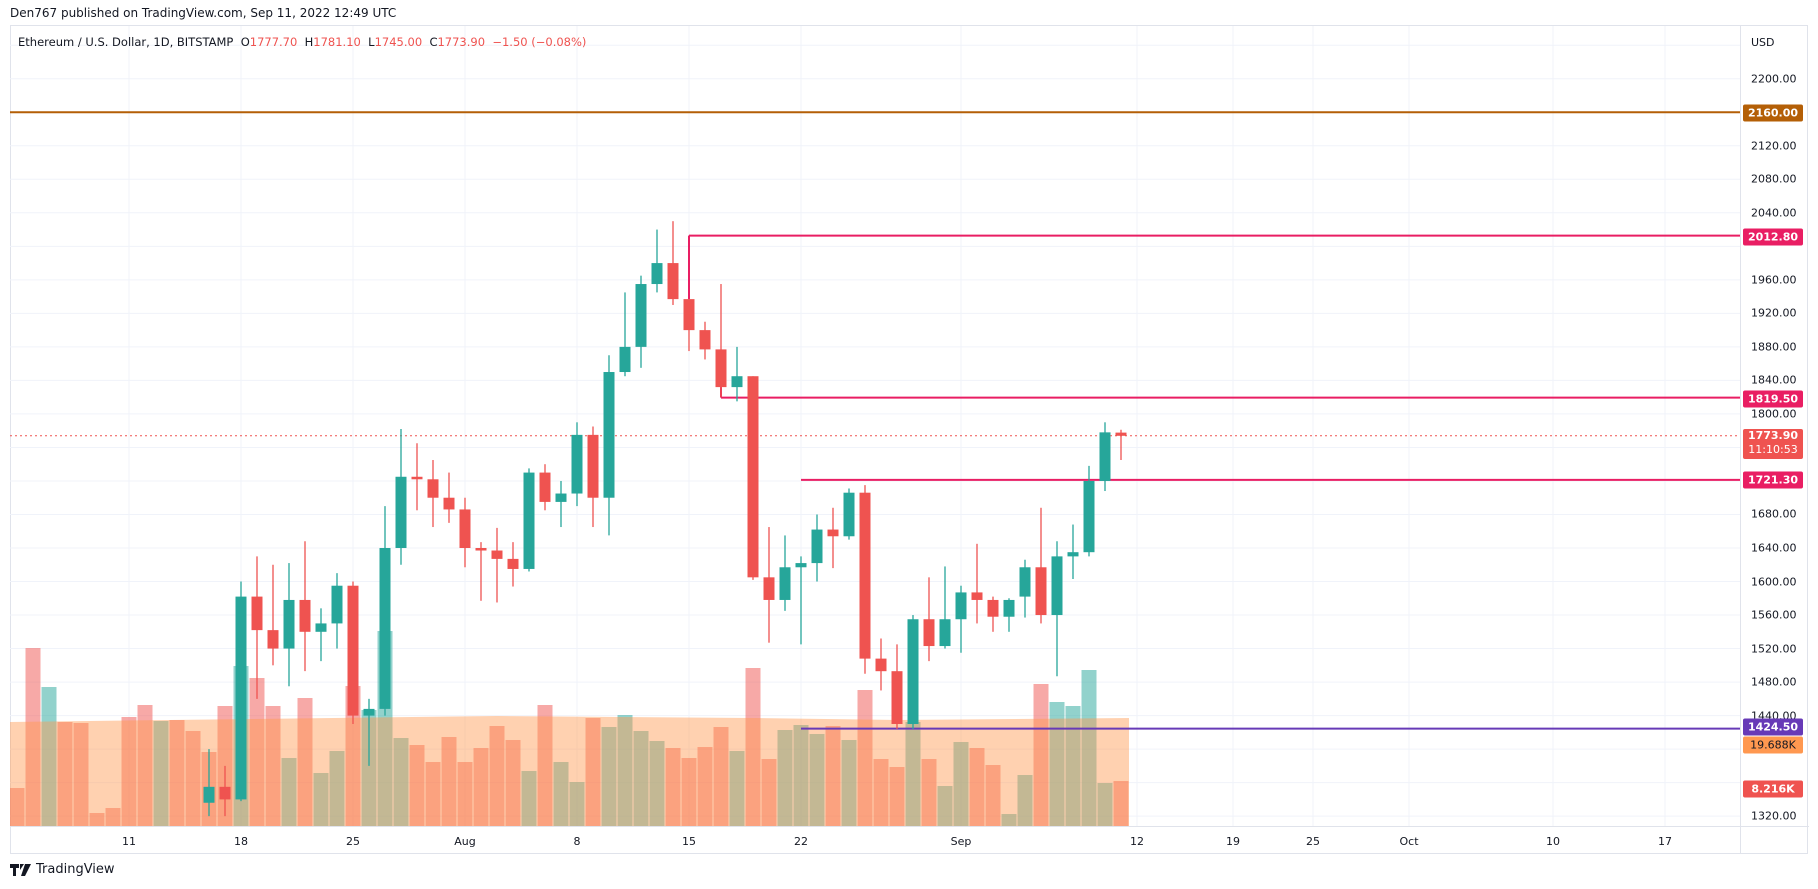  I want to click on tradingview-footer: TradingView, so click(62, 869).